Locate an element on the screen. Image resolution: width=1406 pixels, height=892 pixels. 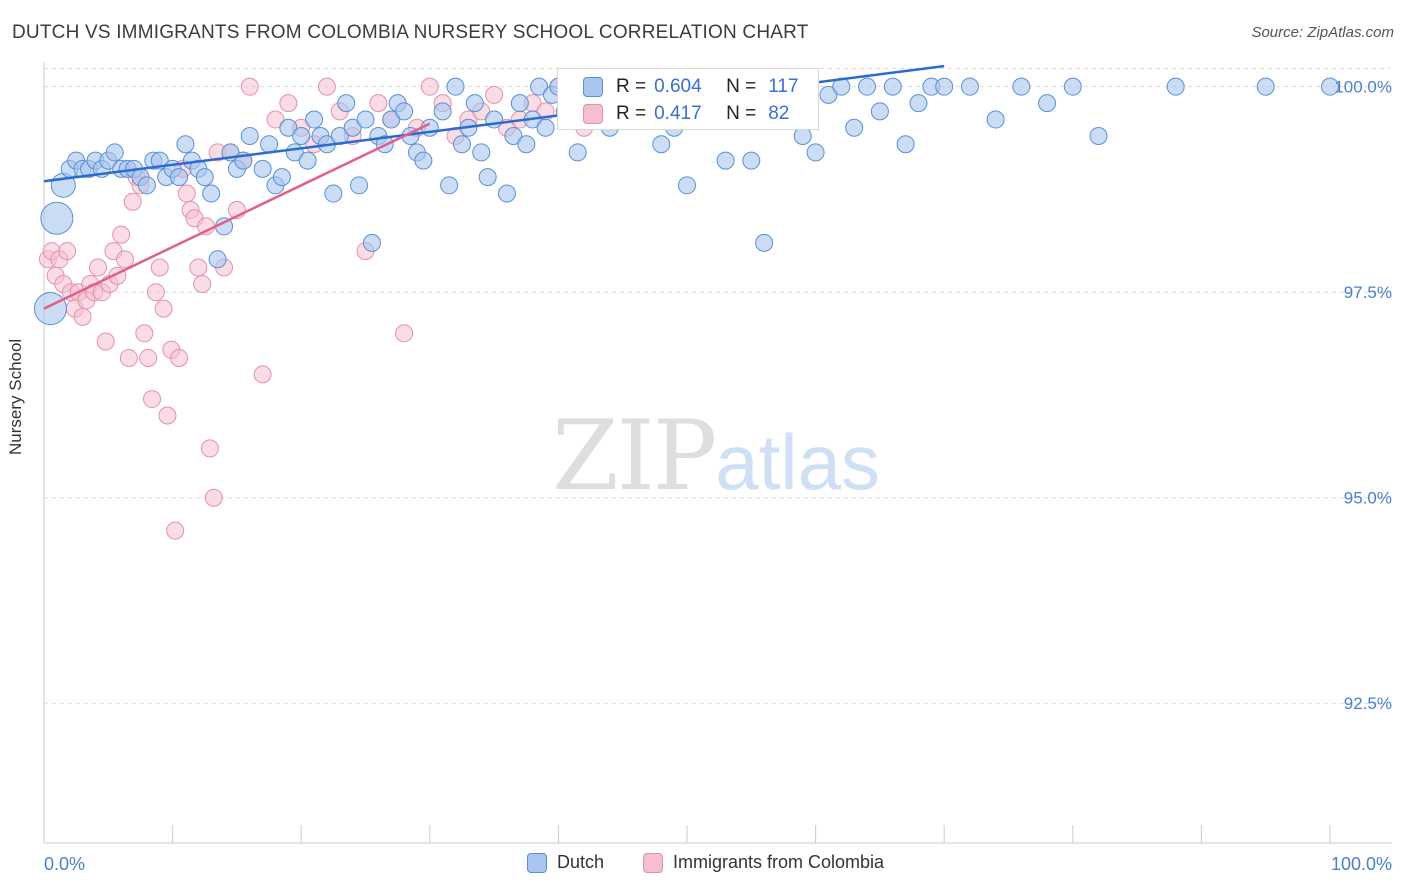
legend-dutch-swatch is located at coordinates (537, 862).